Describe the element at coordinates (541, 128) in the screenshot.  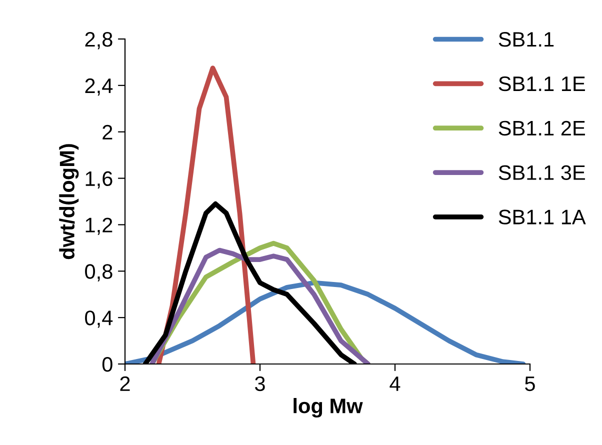
I see `legend-label: SB1.1 2E` at that location.